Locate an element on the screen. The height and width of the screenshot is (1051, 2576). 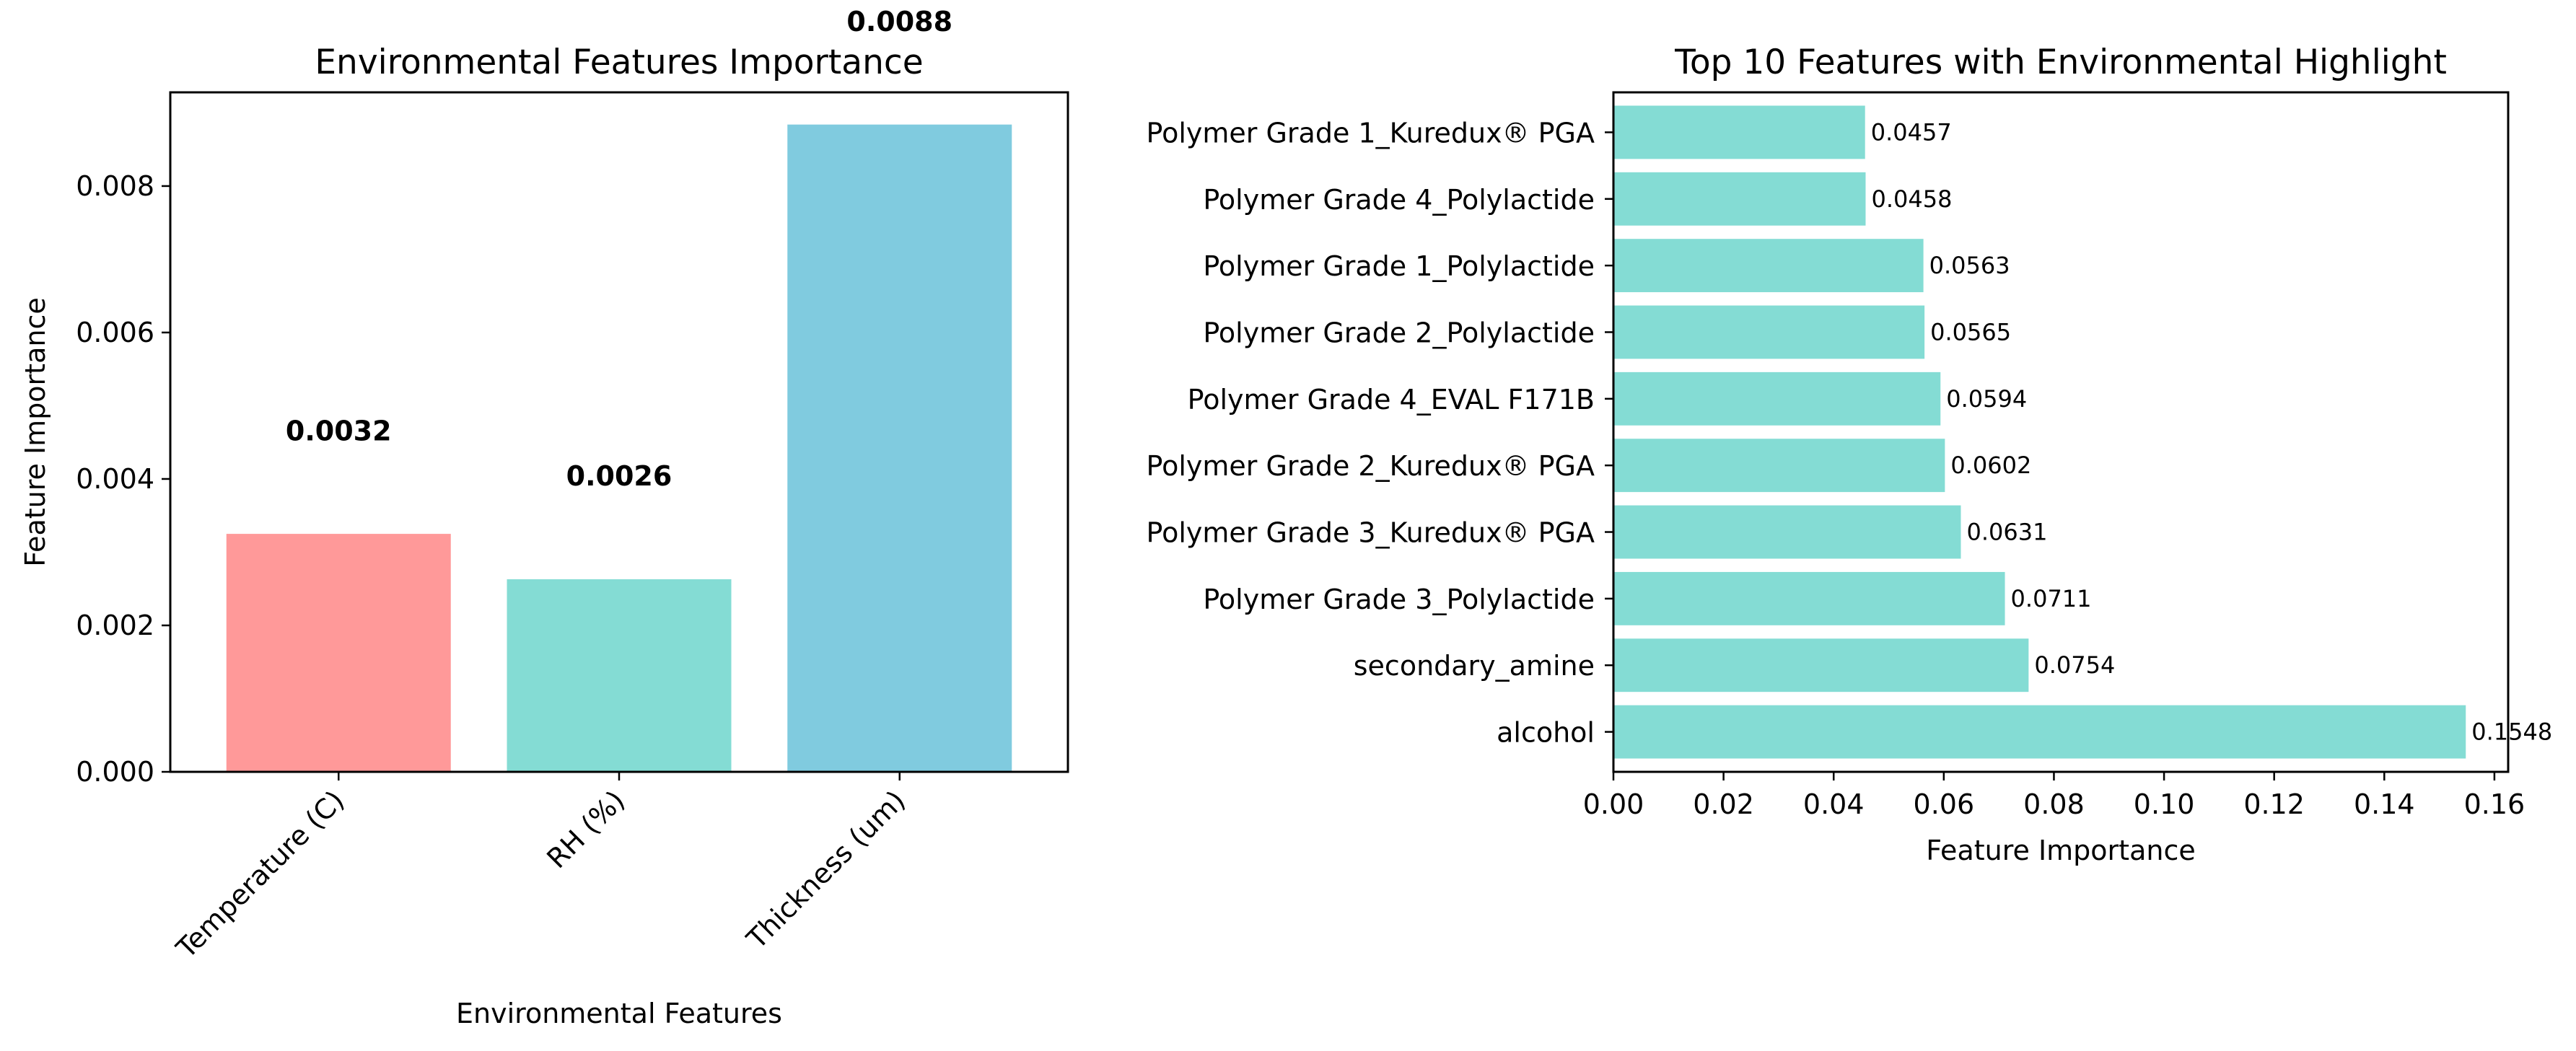
chart1-y-tick-label: 0.006 is located at coordinates (115, 332).